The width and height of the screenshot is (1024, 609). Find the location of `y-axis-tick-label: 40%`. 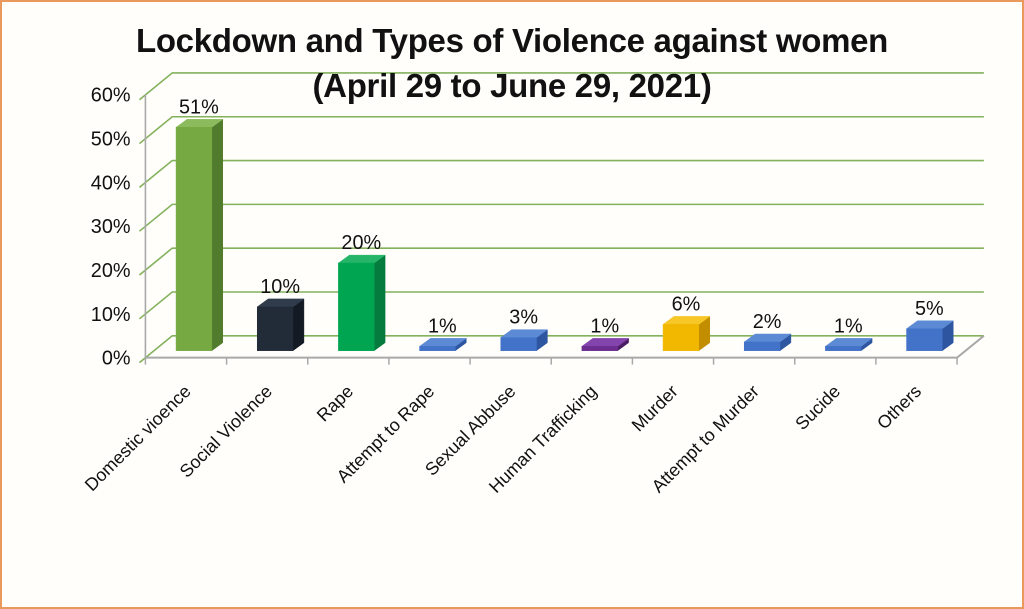

y-axis-tick-label: 40% is located at coordinates (111, 183).